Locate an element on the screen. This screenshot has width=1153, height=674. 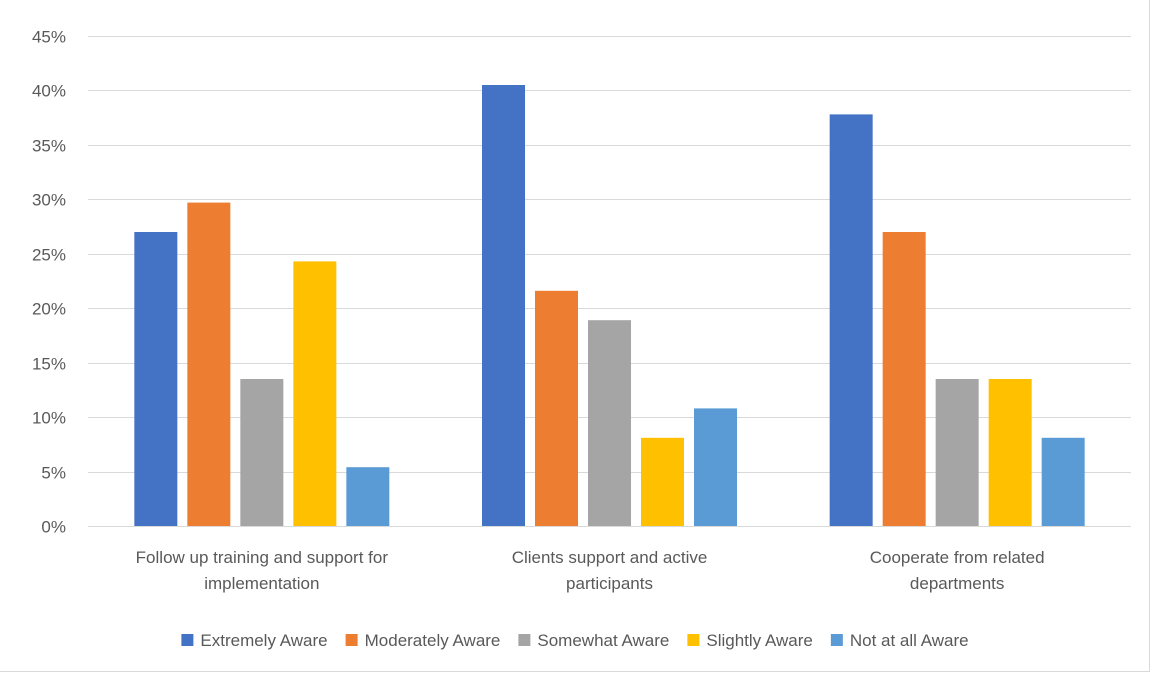
y-tick-label: 20% is located at coordinates (49, 309).